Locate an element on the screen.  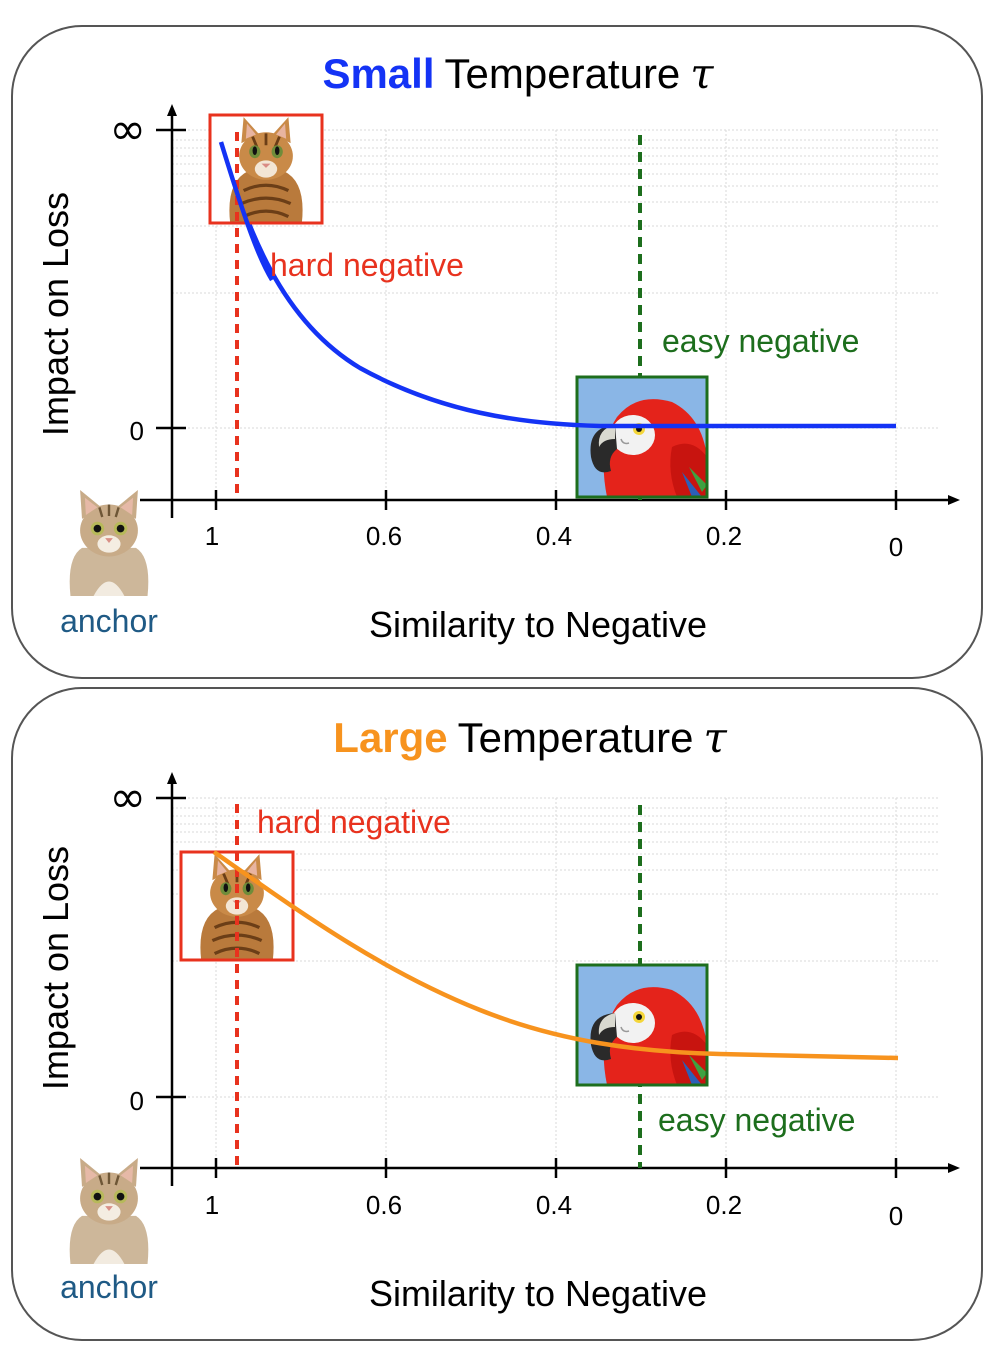
hard-negative-image is located at coordinates (266, 169).